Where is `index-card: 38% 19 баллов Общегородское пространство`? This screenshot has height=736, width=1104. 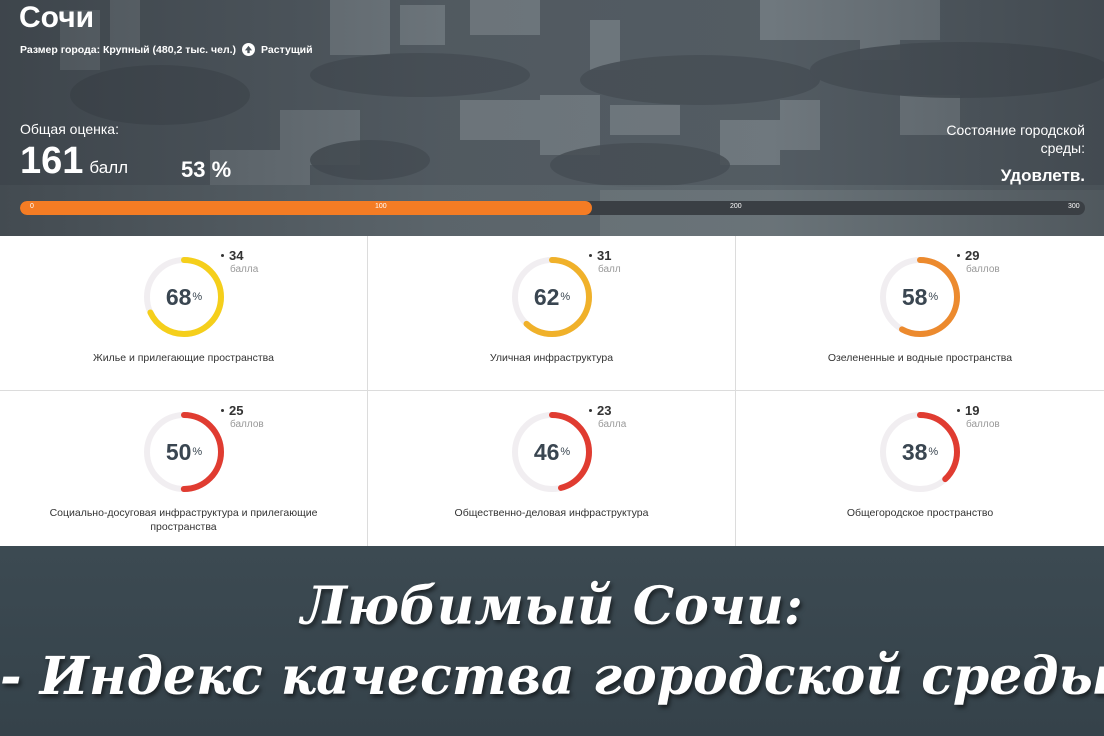
index-card: 38% 19 баллов Общегородское пространство is located at coordinates (920, 468).